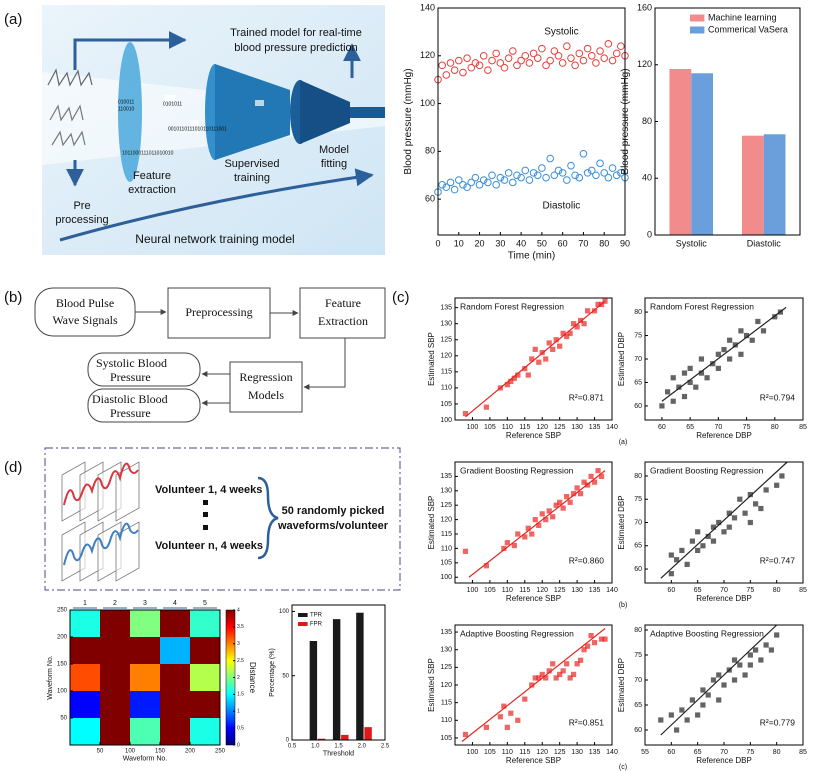  What do you see at coordinates (296, 48) in the screenshot?
I see `diagram-text: blood pressure prediction` at bounding box center [296, 48].